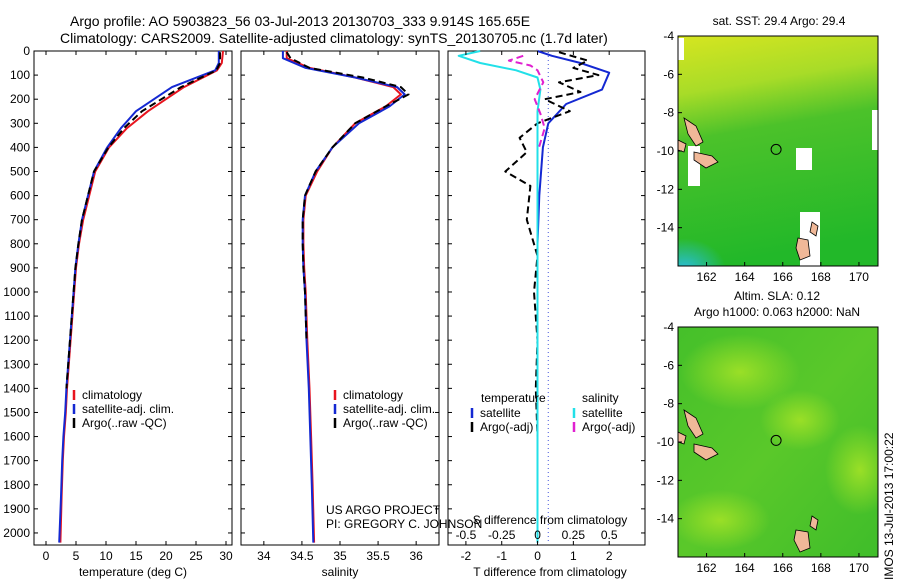  I want to click on depth-tick-label: 2000, so click(16, 533).